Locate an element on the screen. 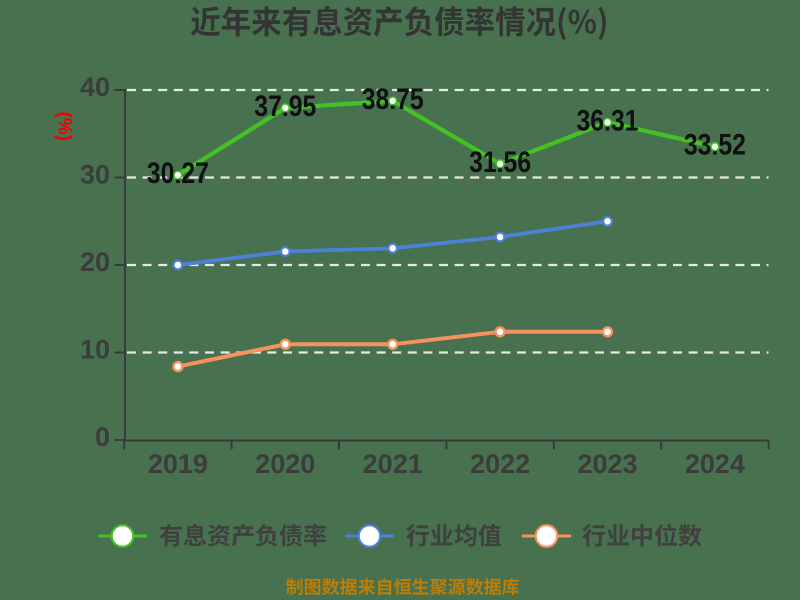 The image size is (800, 600). svg-text: 2024 is located at coordinates (715, 464).